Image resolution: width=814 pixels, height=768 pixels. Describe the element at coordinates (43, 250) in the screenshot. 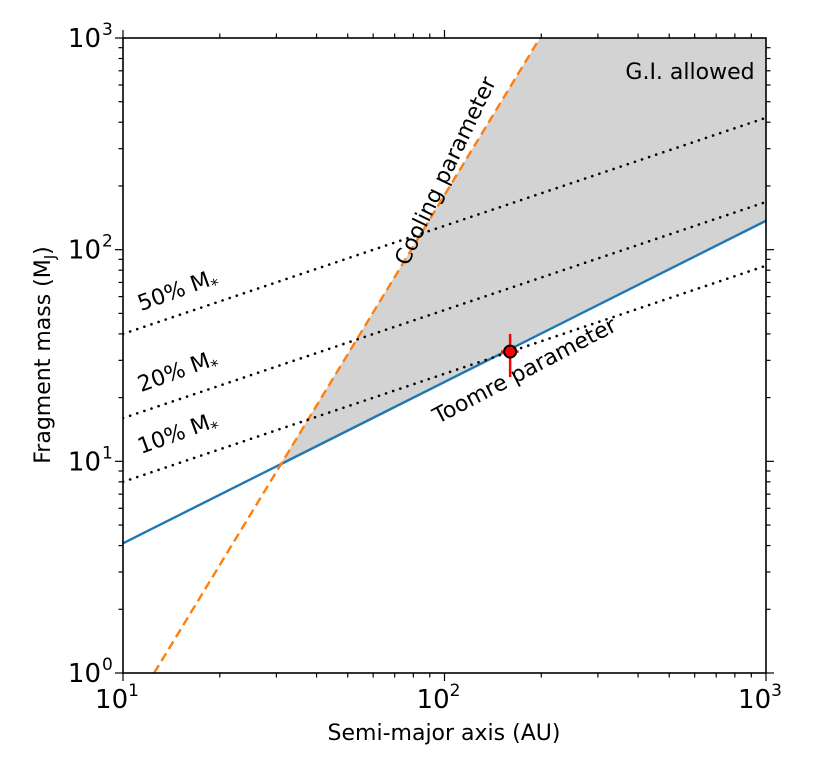

I see `y-axis-label-end: )` at that location.